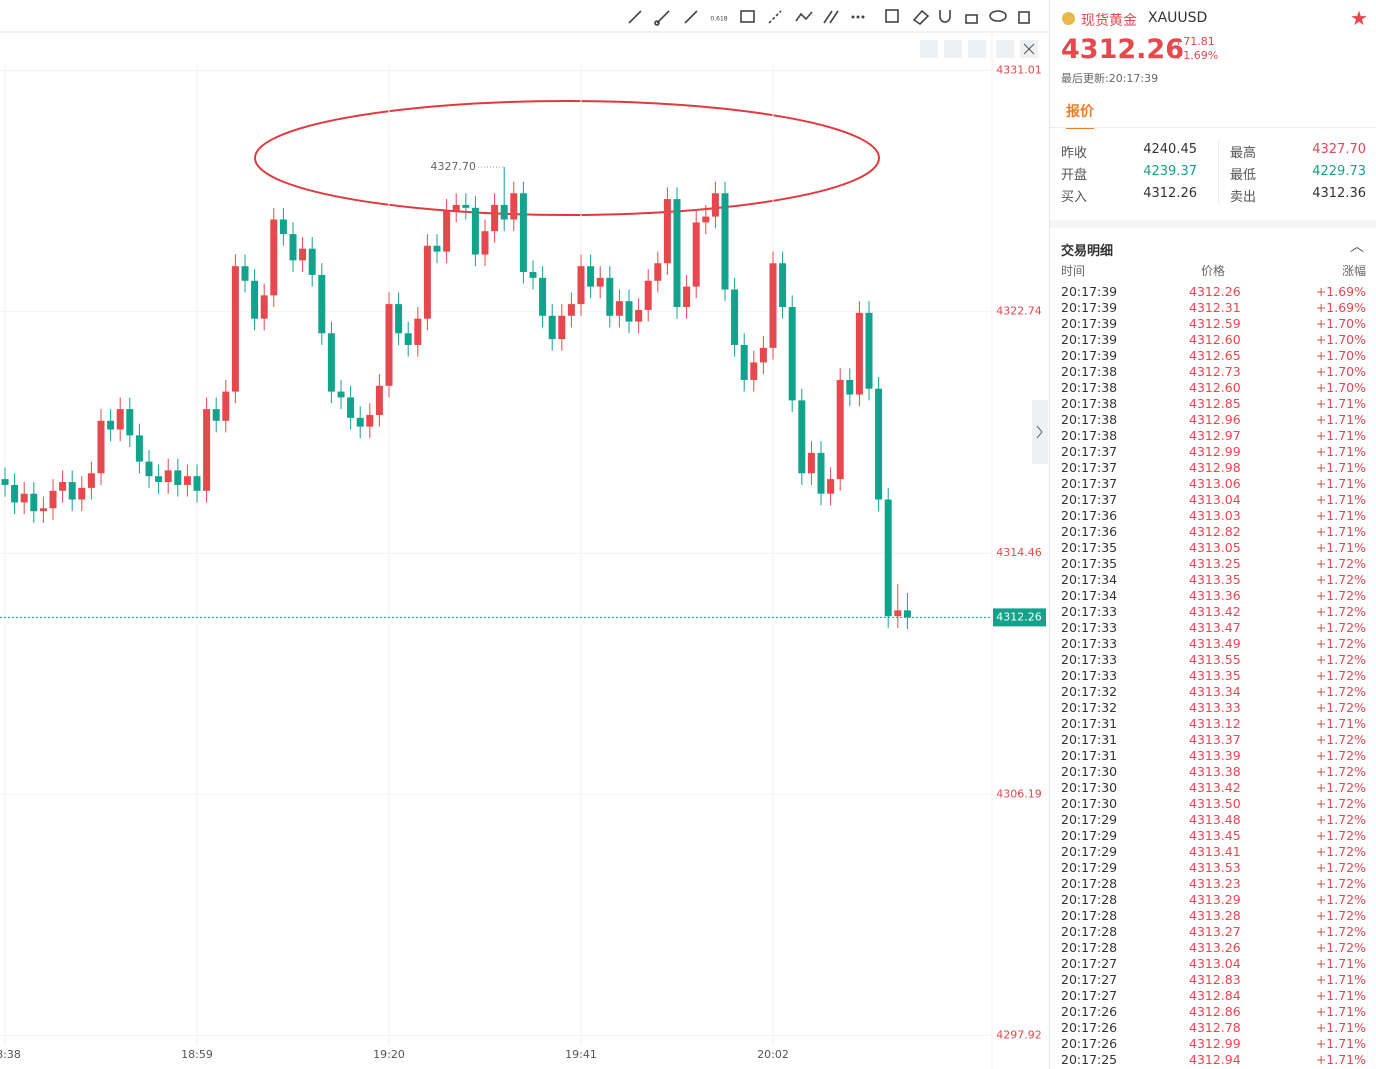 This screenshot has width=1376, height=1069. What do you see at coordinates (1089, 563) in the screenshot?
I see `trade-time: 20:17:35` at bounding box center [1089, 563].